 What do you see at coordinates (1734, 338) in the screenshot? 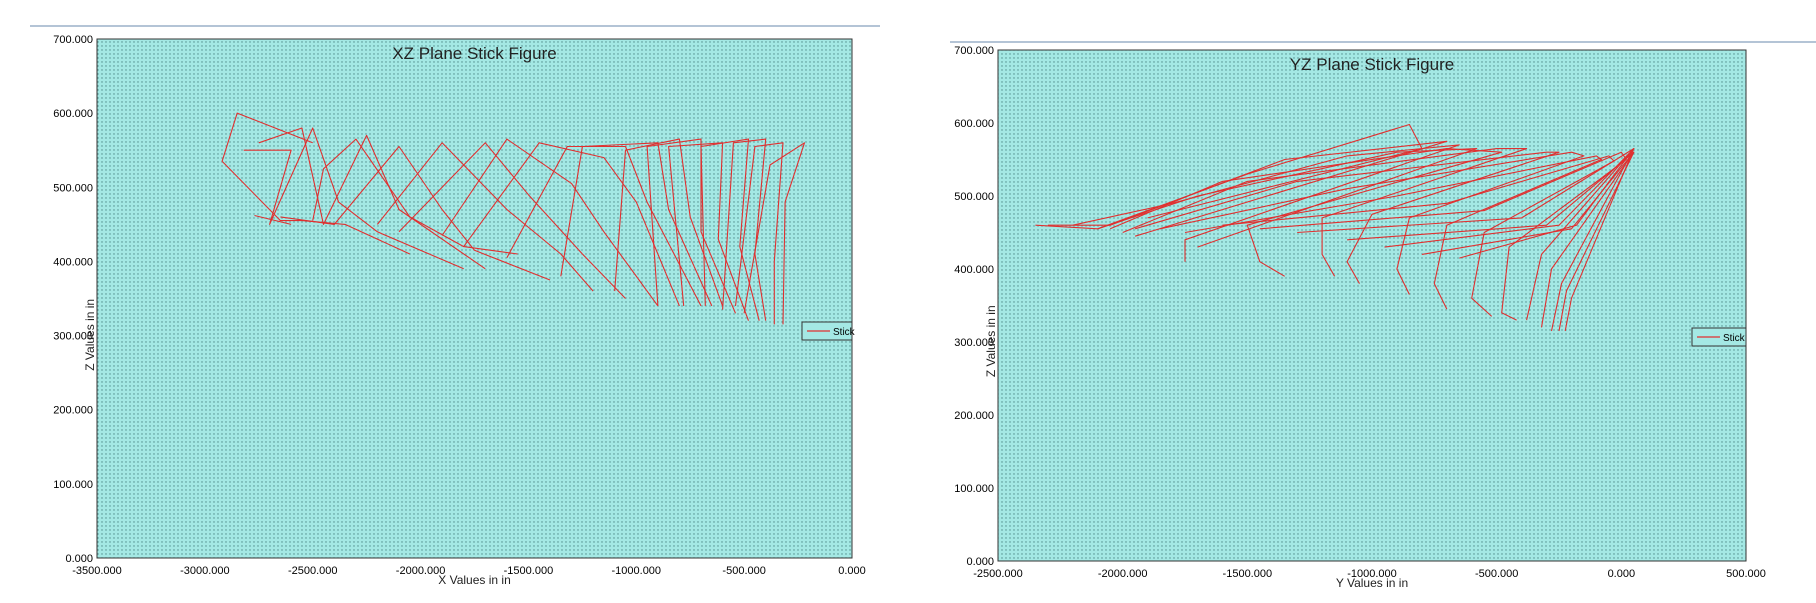
I see `yz-legend-label: Stick` at bounding box center [1734, 338].